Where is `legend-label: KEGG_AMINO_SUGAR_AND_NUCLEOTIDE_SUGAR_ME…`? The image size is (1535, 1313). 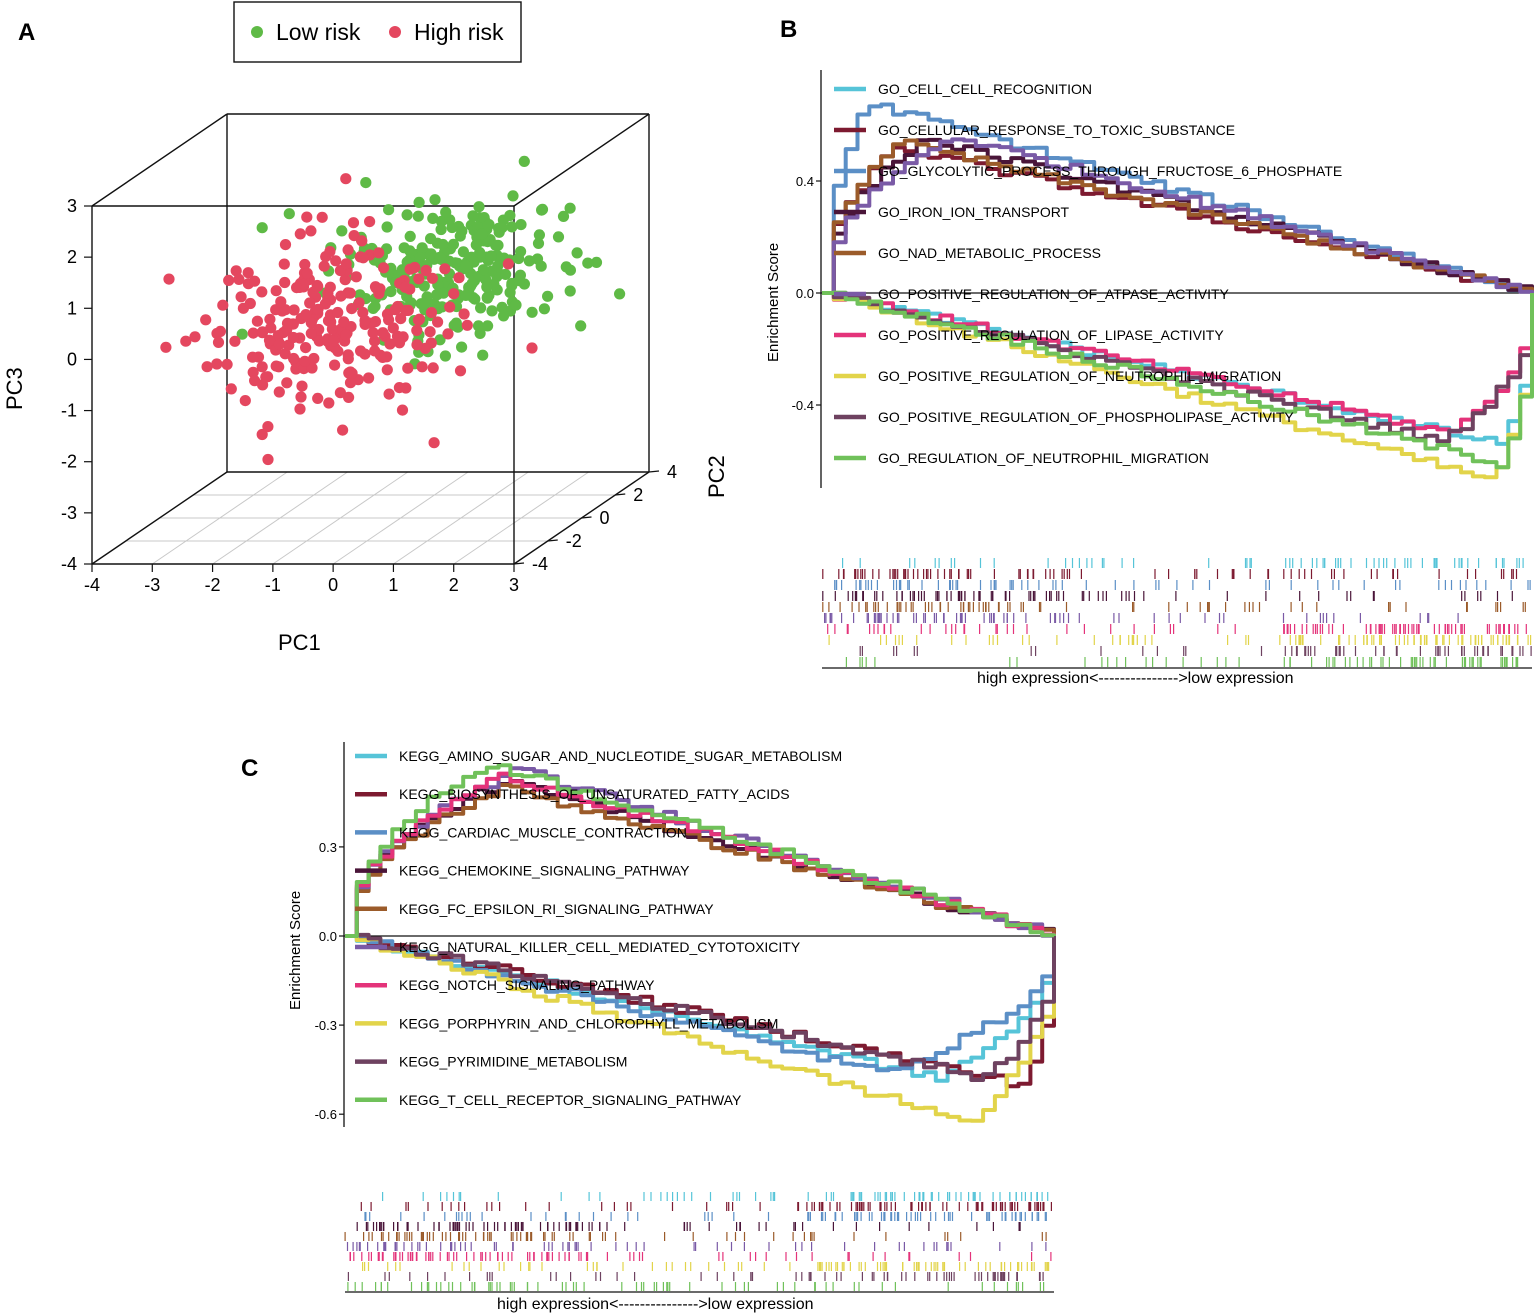
legend-label: KEGG_AMINO_SUGAR_AND_NUCLEOTIDE_SUGAR_ME… is located at coordinates (620, 756).